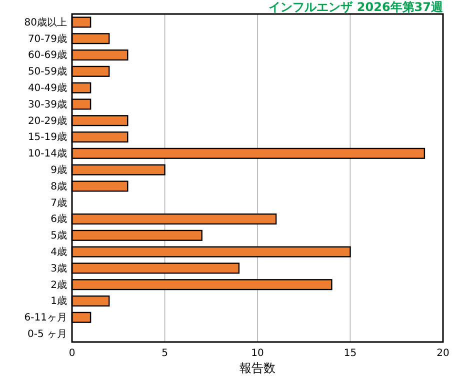  I want to click on y-tick-label: 6-11ヶ月, so click(45, 318).